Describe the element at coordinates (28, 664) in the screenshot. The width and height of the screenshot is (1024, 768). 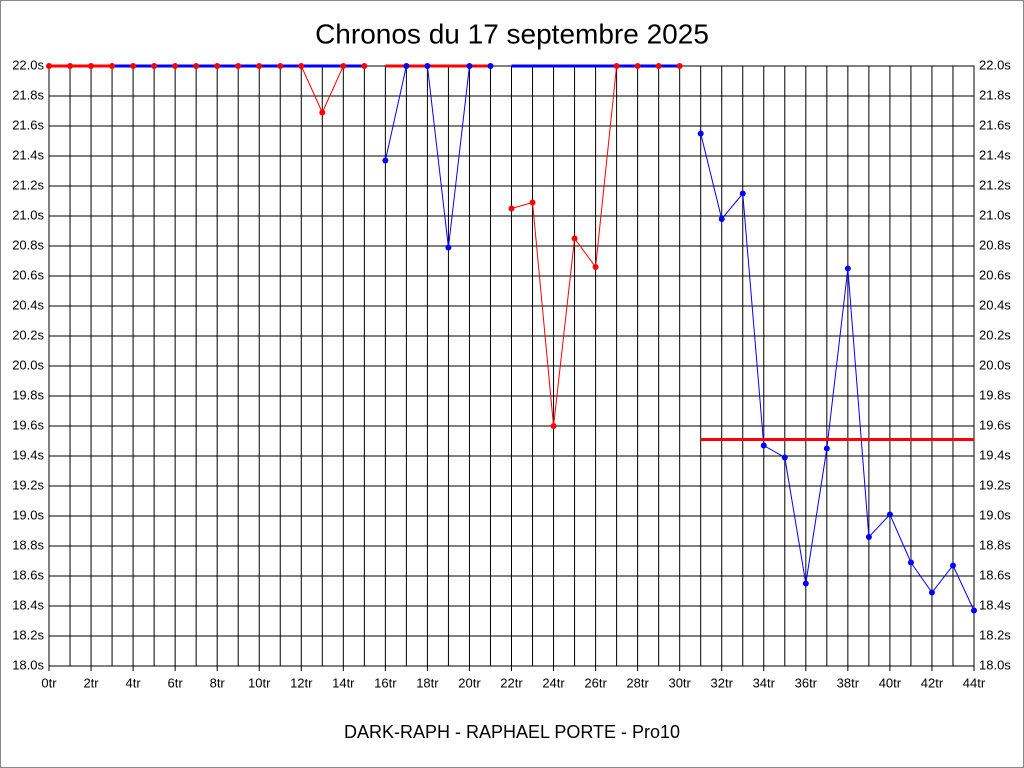
I see `y-tick-label: 18.0s` at that location.